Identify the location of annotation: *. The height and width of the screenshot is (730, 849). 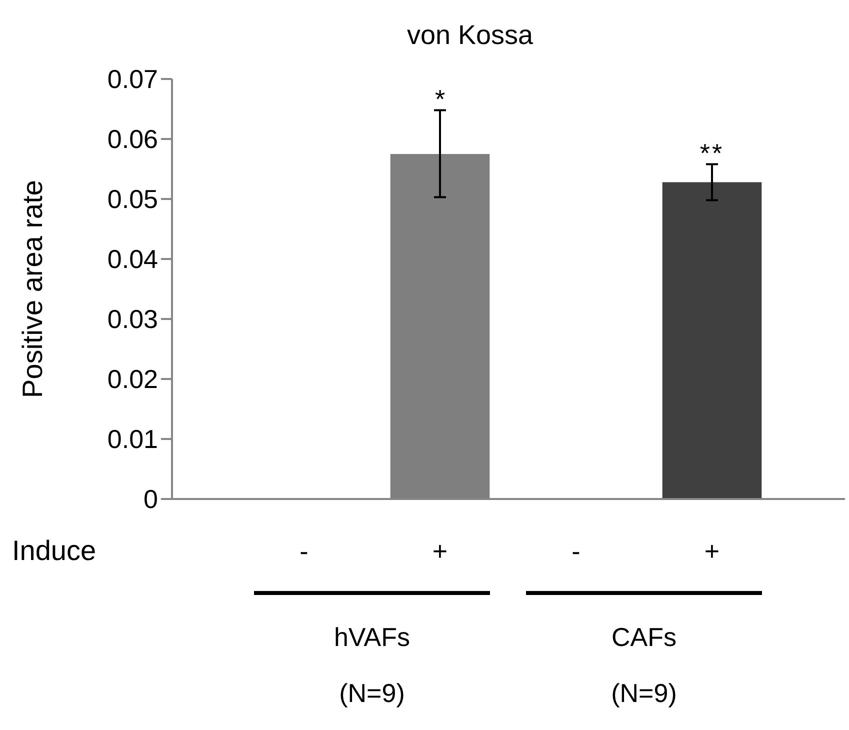
(440, 99).